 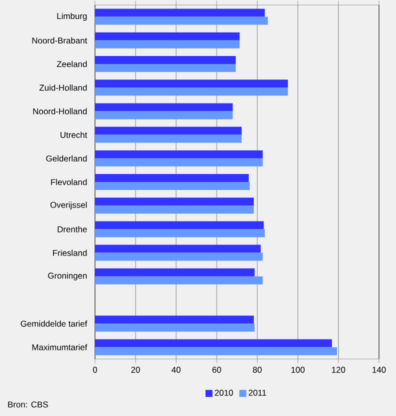 I want to click on x-tick-label: 0, so click(x=95, y=369).